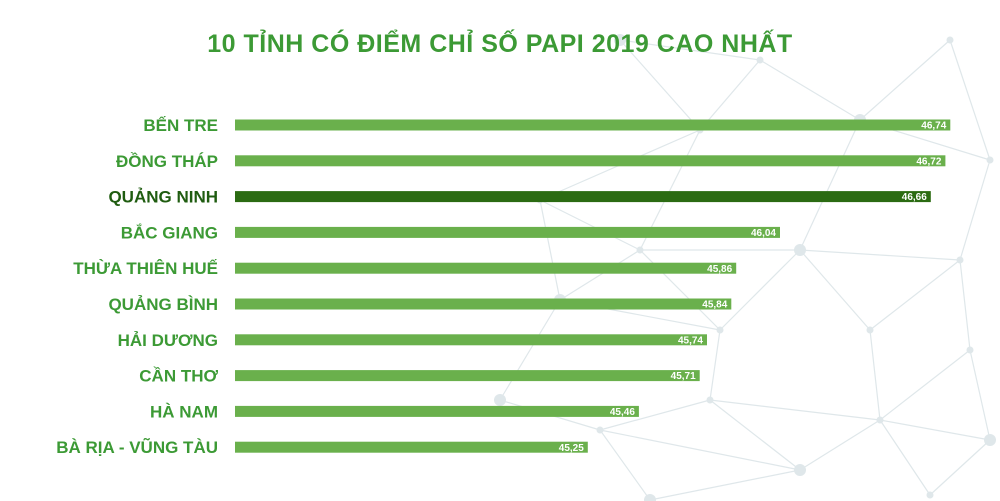 Image resolution: width=1000 pixels, height=501 pixels. I want to click on category-label: BẮC GIANG, so click(169, 232).